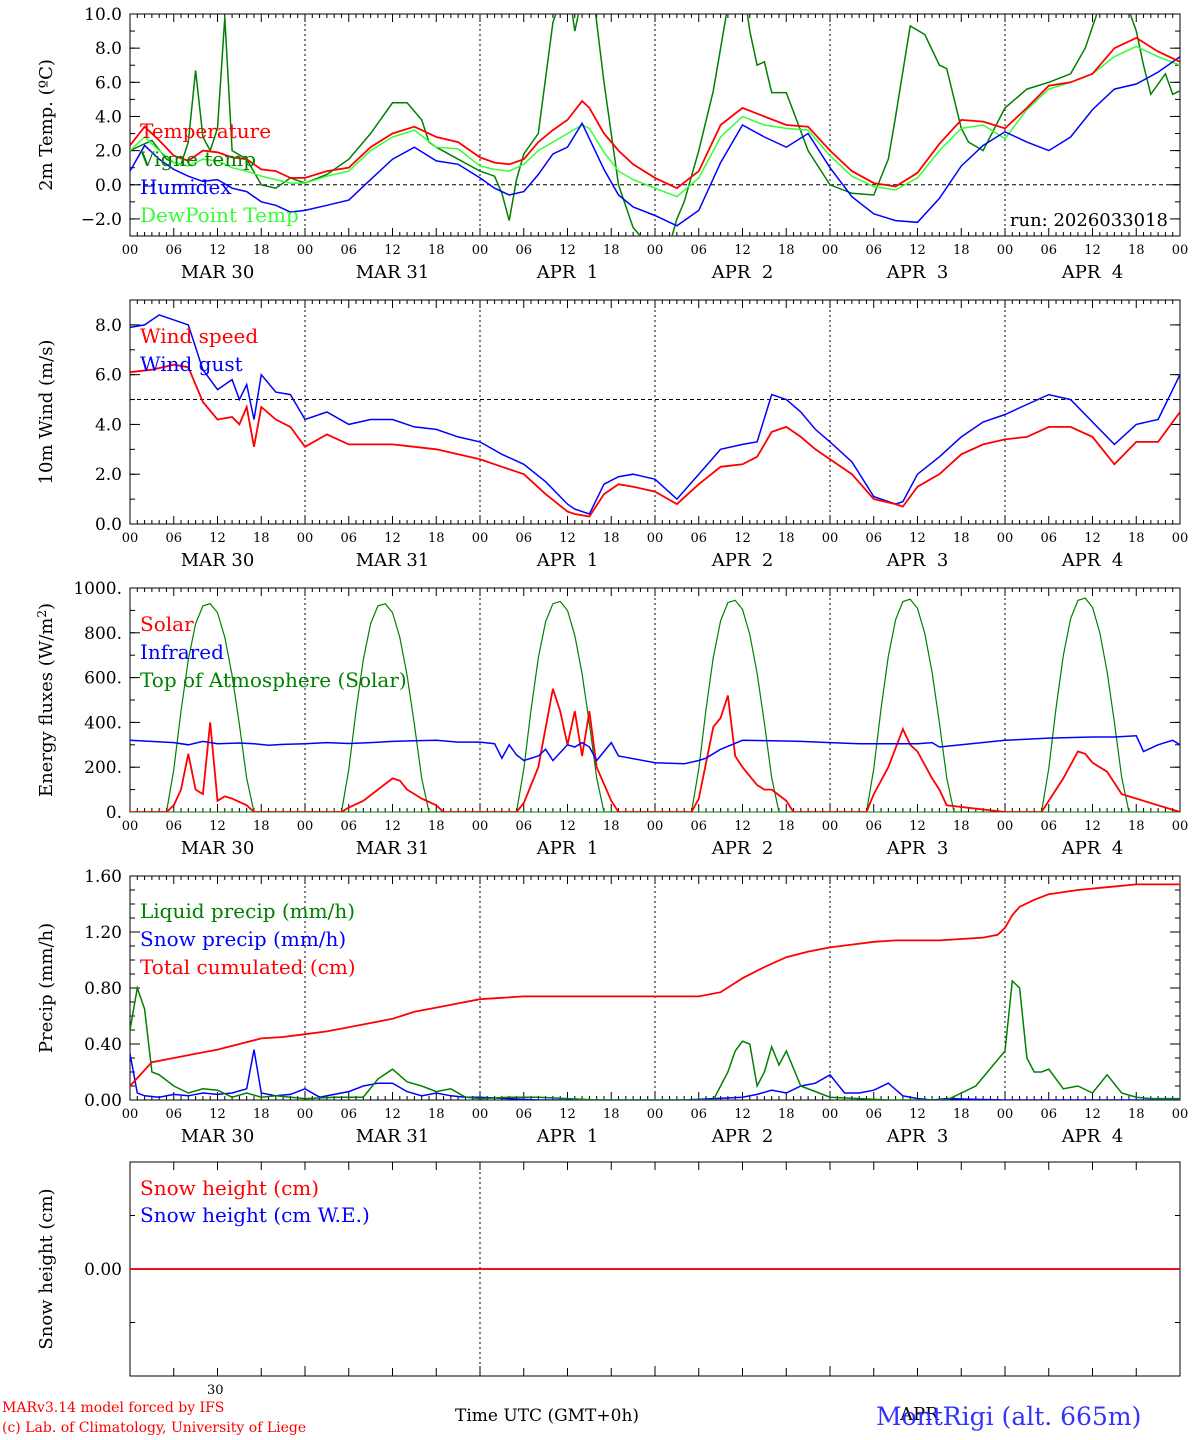 The image size is (1194, 1440). Describe the element at coordinates (655, 985) in the screenshot. I see `series-line-total-cumulated-cm-` at that location.